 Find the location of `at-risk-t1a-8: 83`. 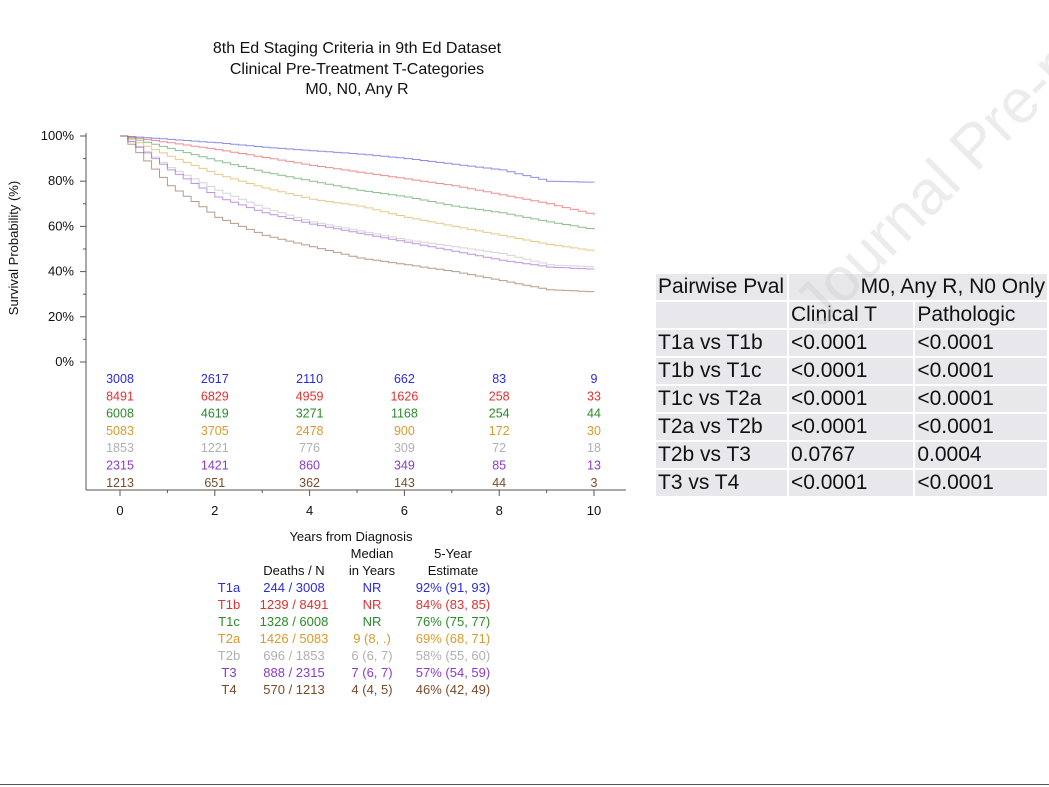

at-risk-t1a-8: 83 is located at coordinates (499, 379).